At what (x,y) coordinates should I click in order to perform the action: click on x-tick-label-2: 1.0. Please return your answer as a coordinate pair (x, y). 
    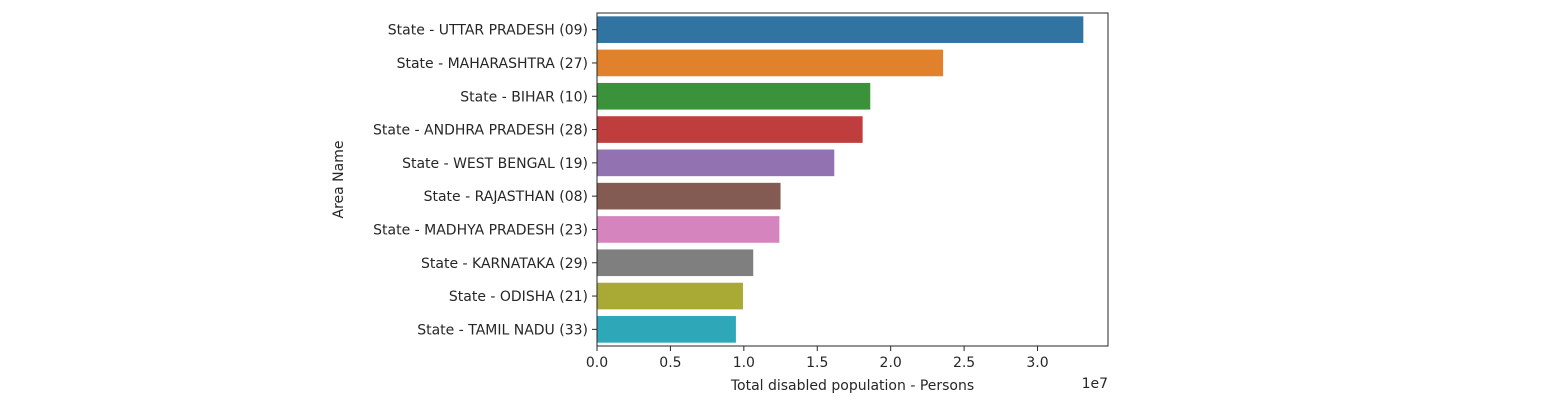
    Looking at the image, I should click on (744, 363).